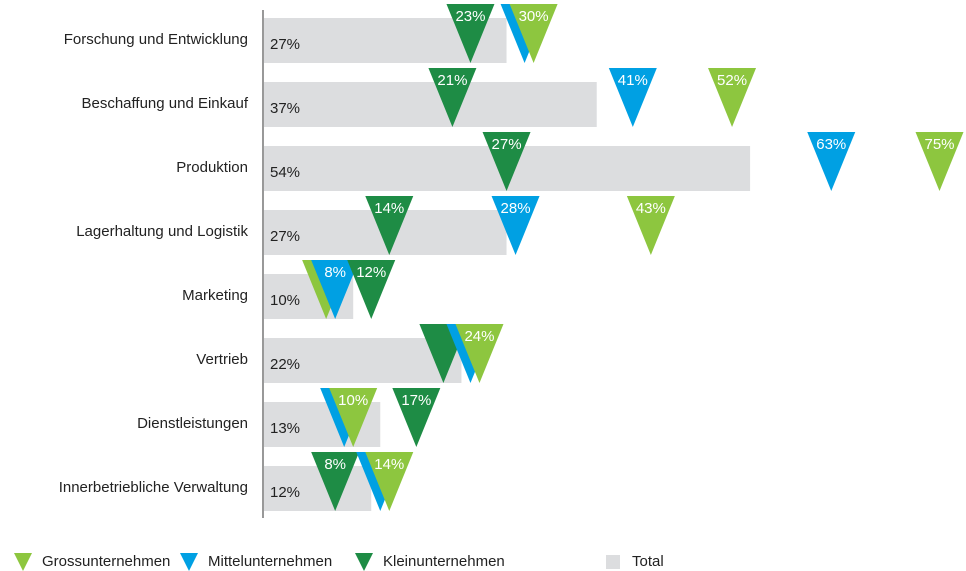 This screenshot has width=966, height=571. What do you see at coordinates (285, 172) in the screenshot?
I see `total-label: 54%` at bounding box center [285, 172].